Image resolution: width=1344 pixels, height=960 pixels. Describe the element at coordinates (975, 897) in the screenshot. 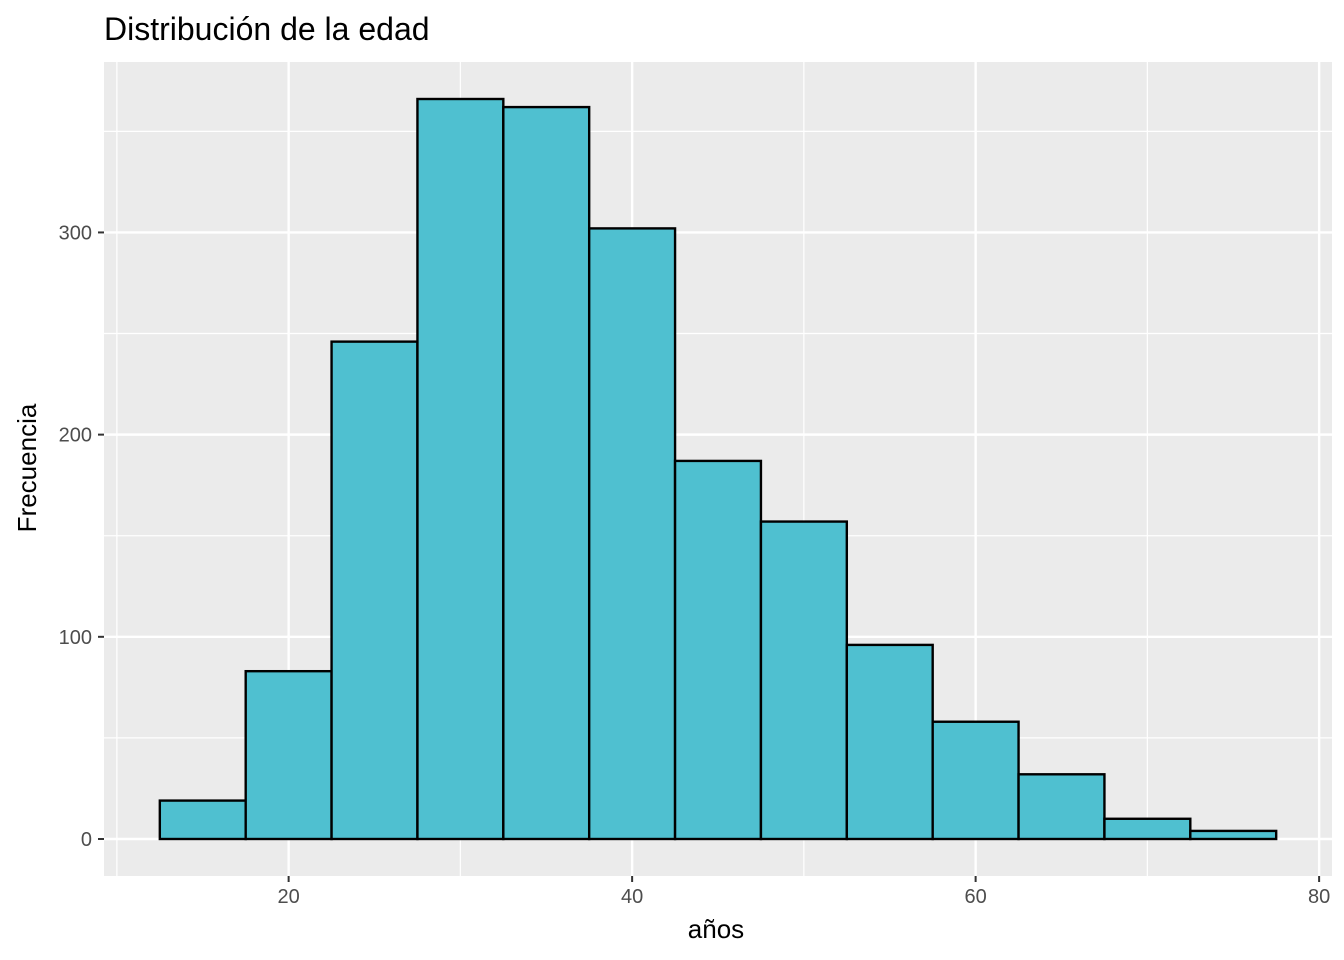

I see `x-tick-label: 60` at that location.